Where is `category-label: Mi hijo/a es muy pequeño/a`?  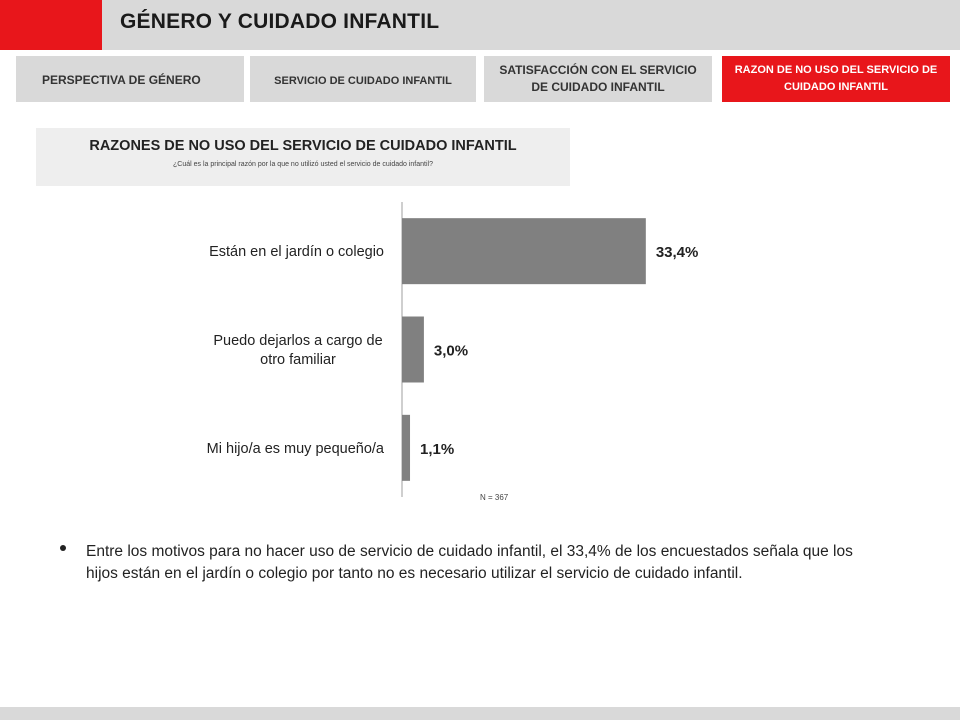 category-label: Mi hijo/a es muy pequeño/a is located at coordinates (296, 449).